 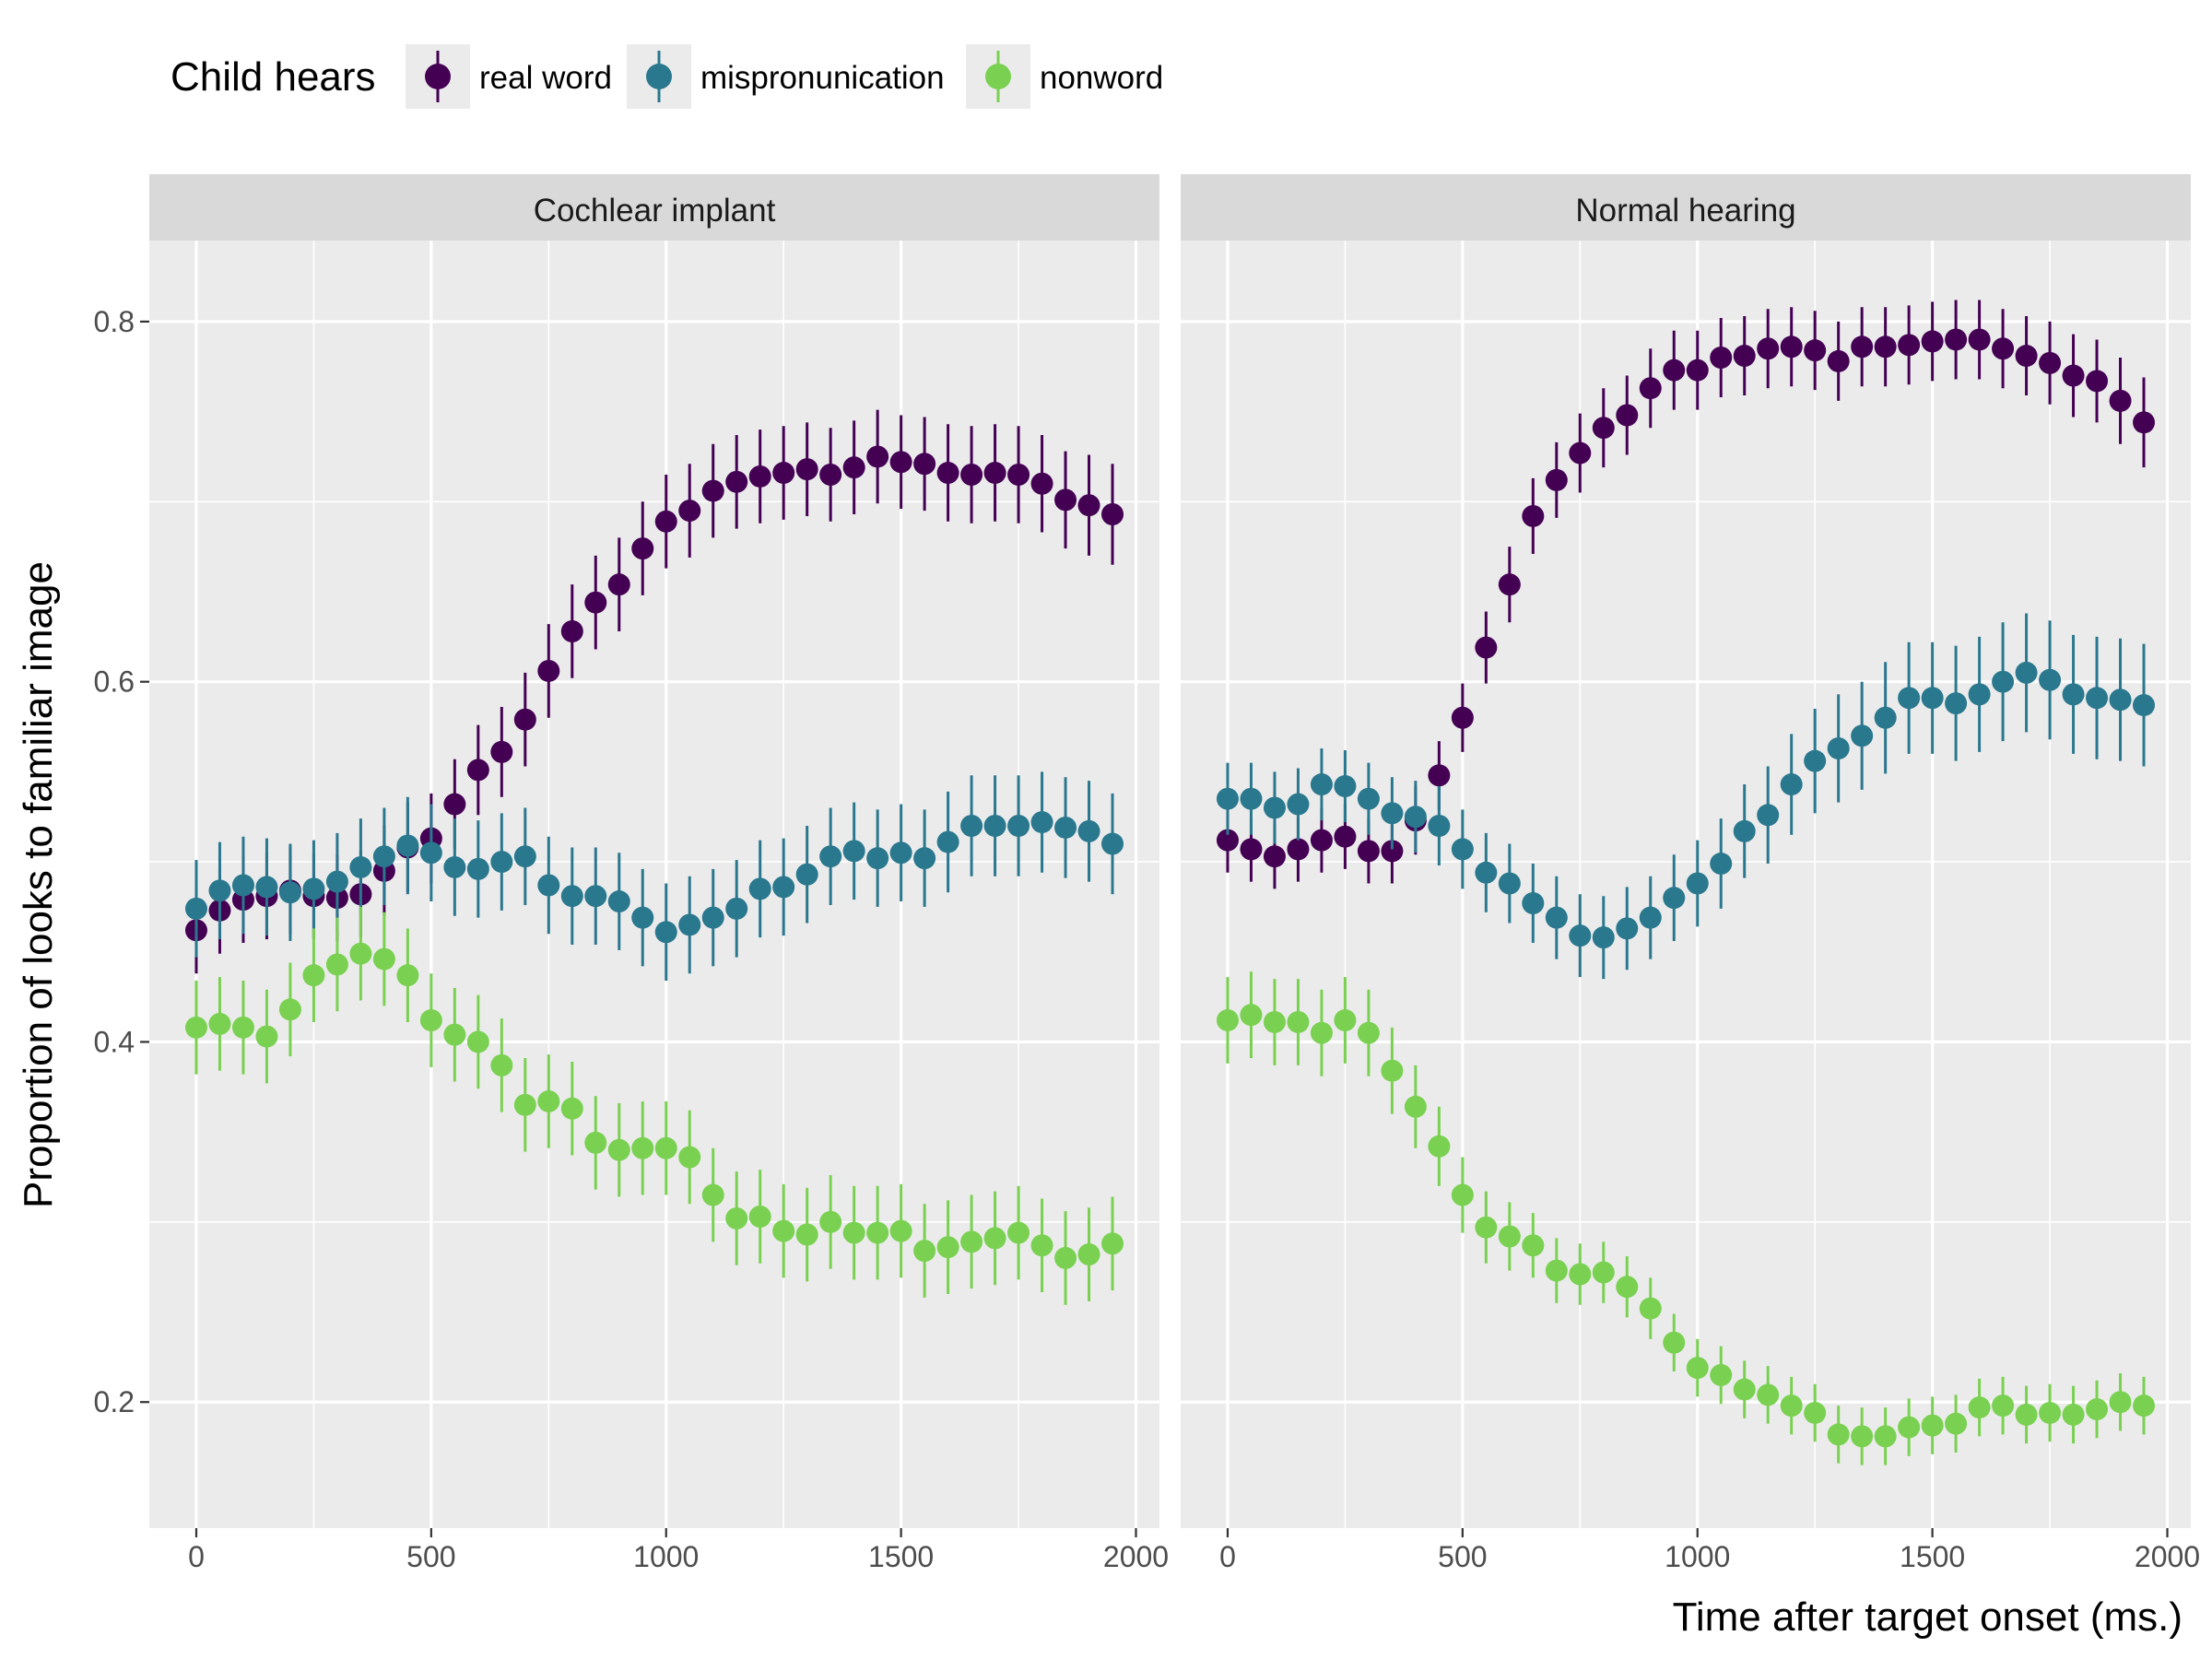 I want to click on y-axis-title: Proportion of looks to familiar image, so click(x=38, y=884).